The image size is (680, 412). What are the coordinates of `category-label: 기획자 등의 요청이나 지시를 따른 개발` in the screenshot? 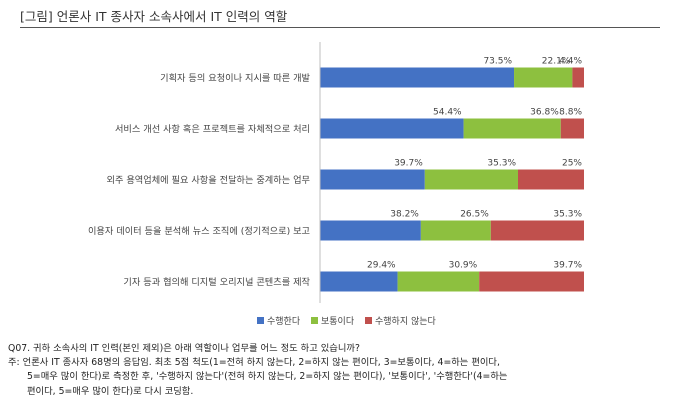 It's located at (235, 78).